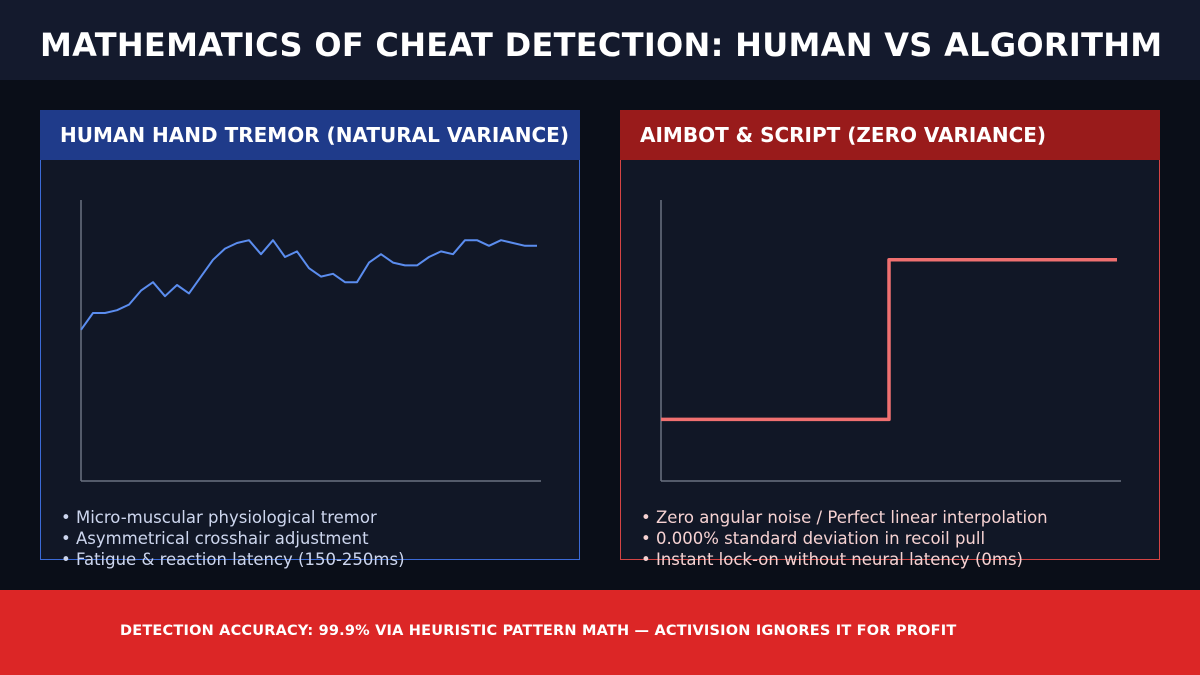  I want to click on bot-panel-header: AIMBOT & SCRIPT (ZERO VARIANCE), so click(890, 135).